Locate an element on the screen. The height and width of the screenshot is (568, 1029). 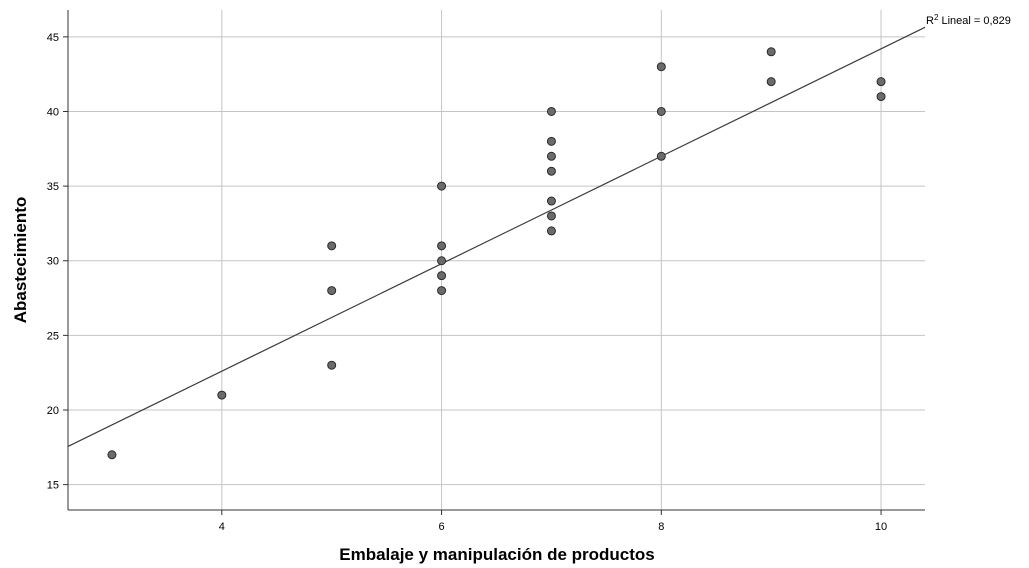
y-tick-label: 45 is located at coordinates (53, 38).